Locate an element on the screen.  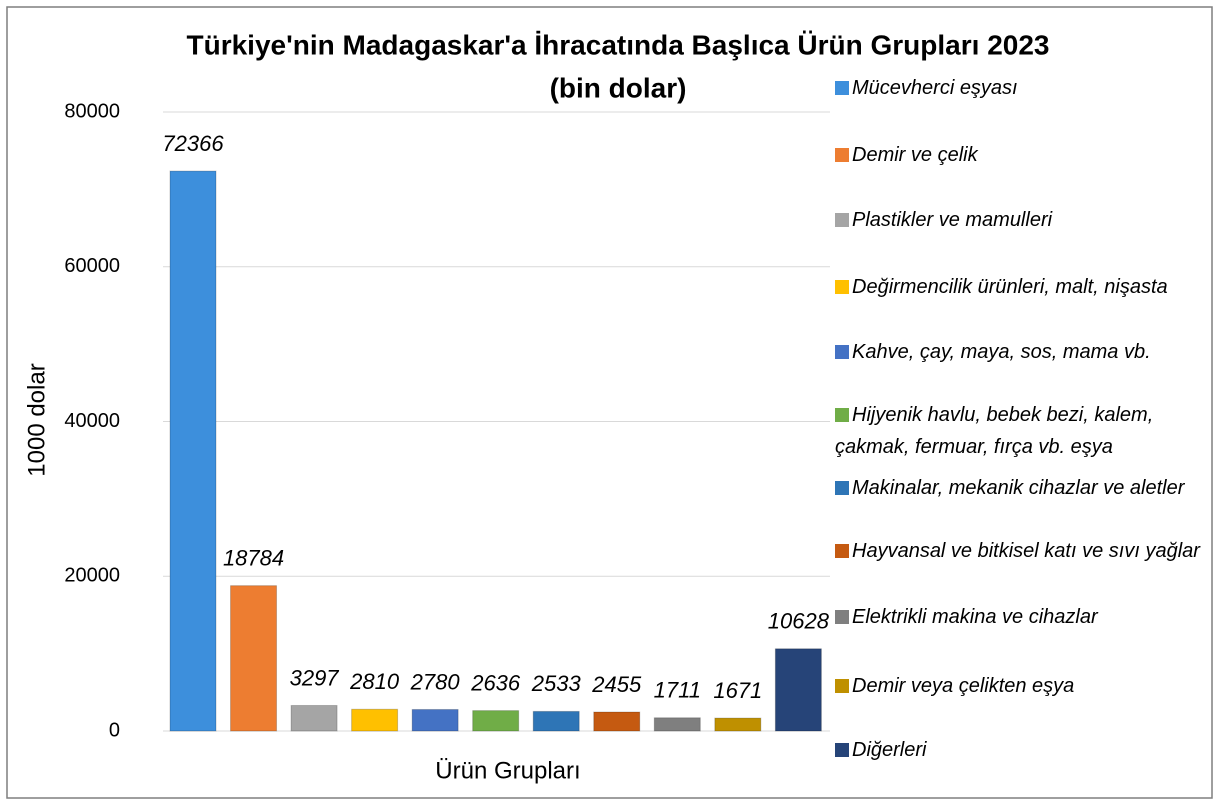
legend-label: Kahve, çay, maya, sos, mama vb. is located at coordinates (1001, 352).